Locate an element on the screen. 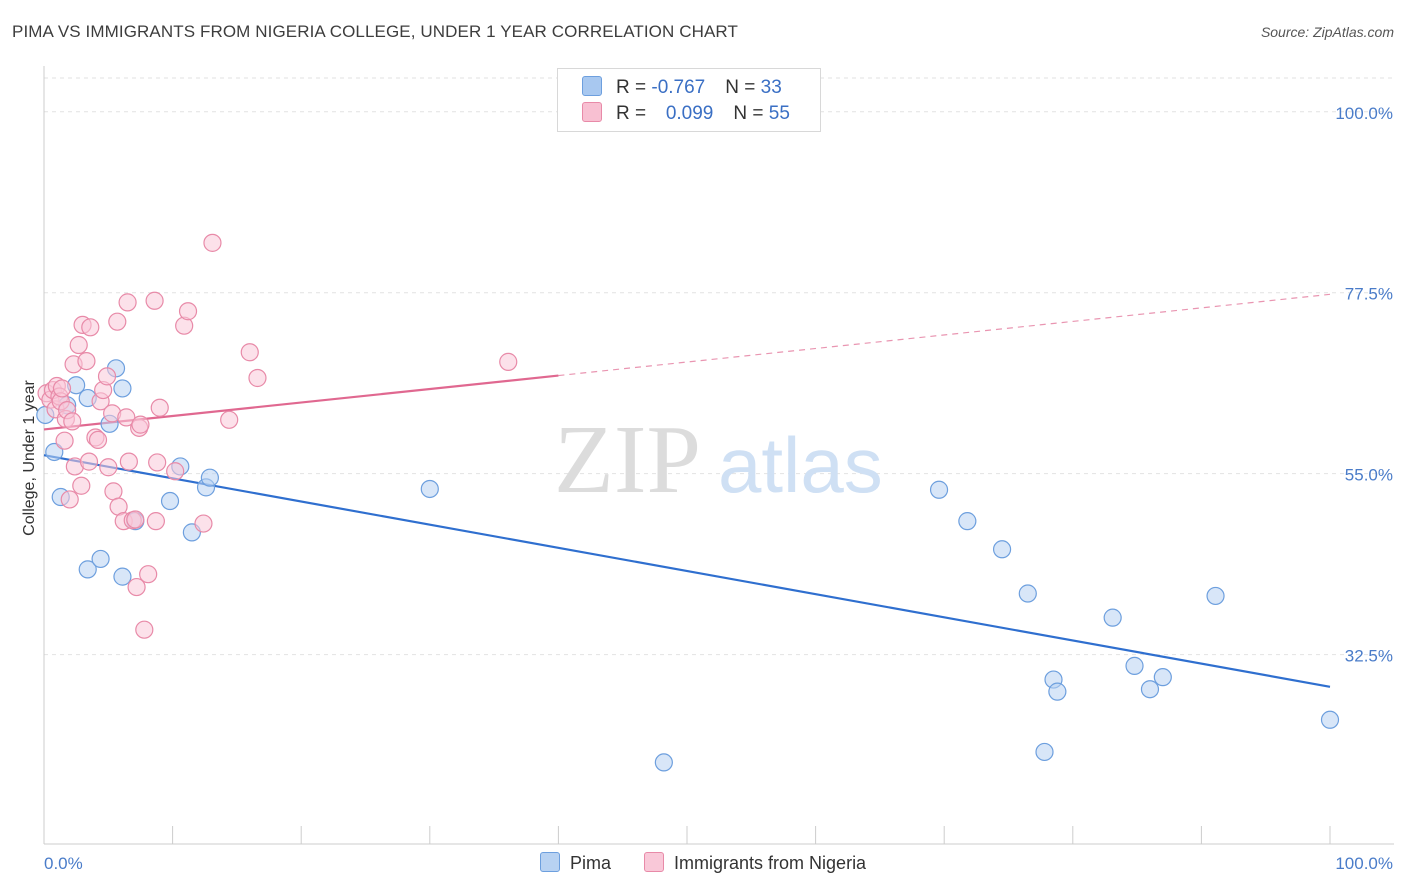 This screenshot has height=892, width=1406. y-axis-title: College, Under 1 year is located at coordinates (29, 458).